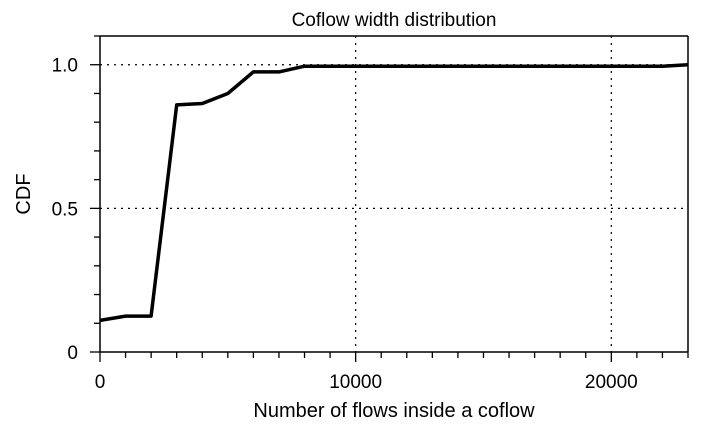  I want to click on y-axis-label: CDF, so click(24, 193).